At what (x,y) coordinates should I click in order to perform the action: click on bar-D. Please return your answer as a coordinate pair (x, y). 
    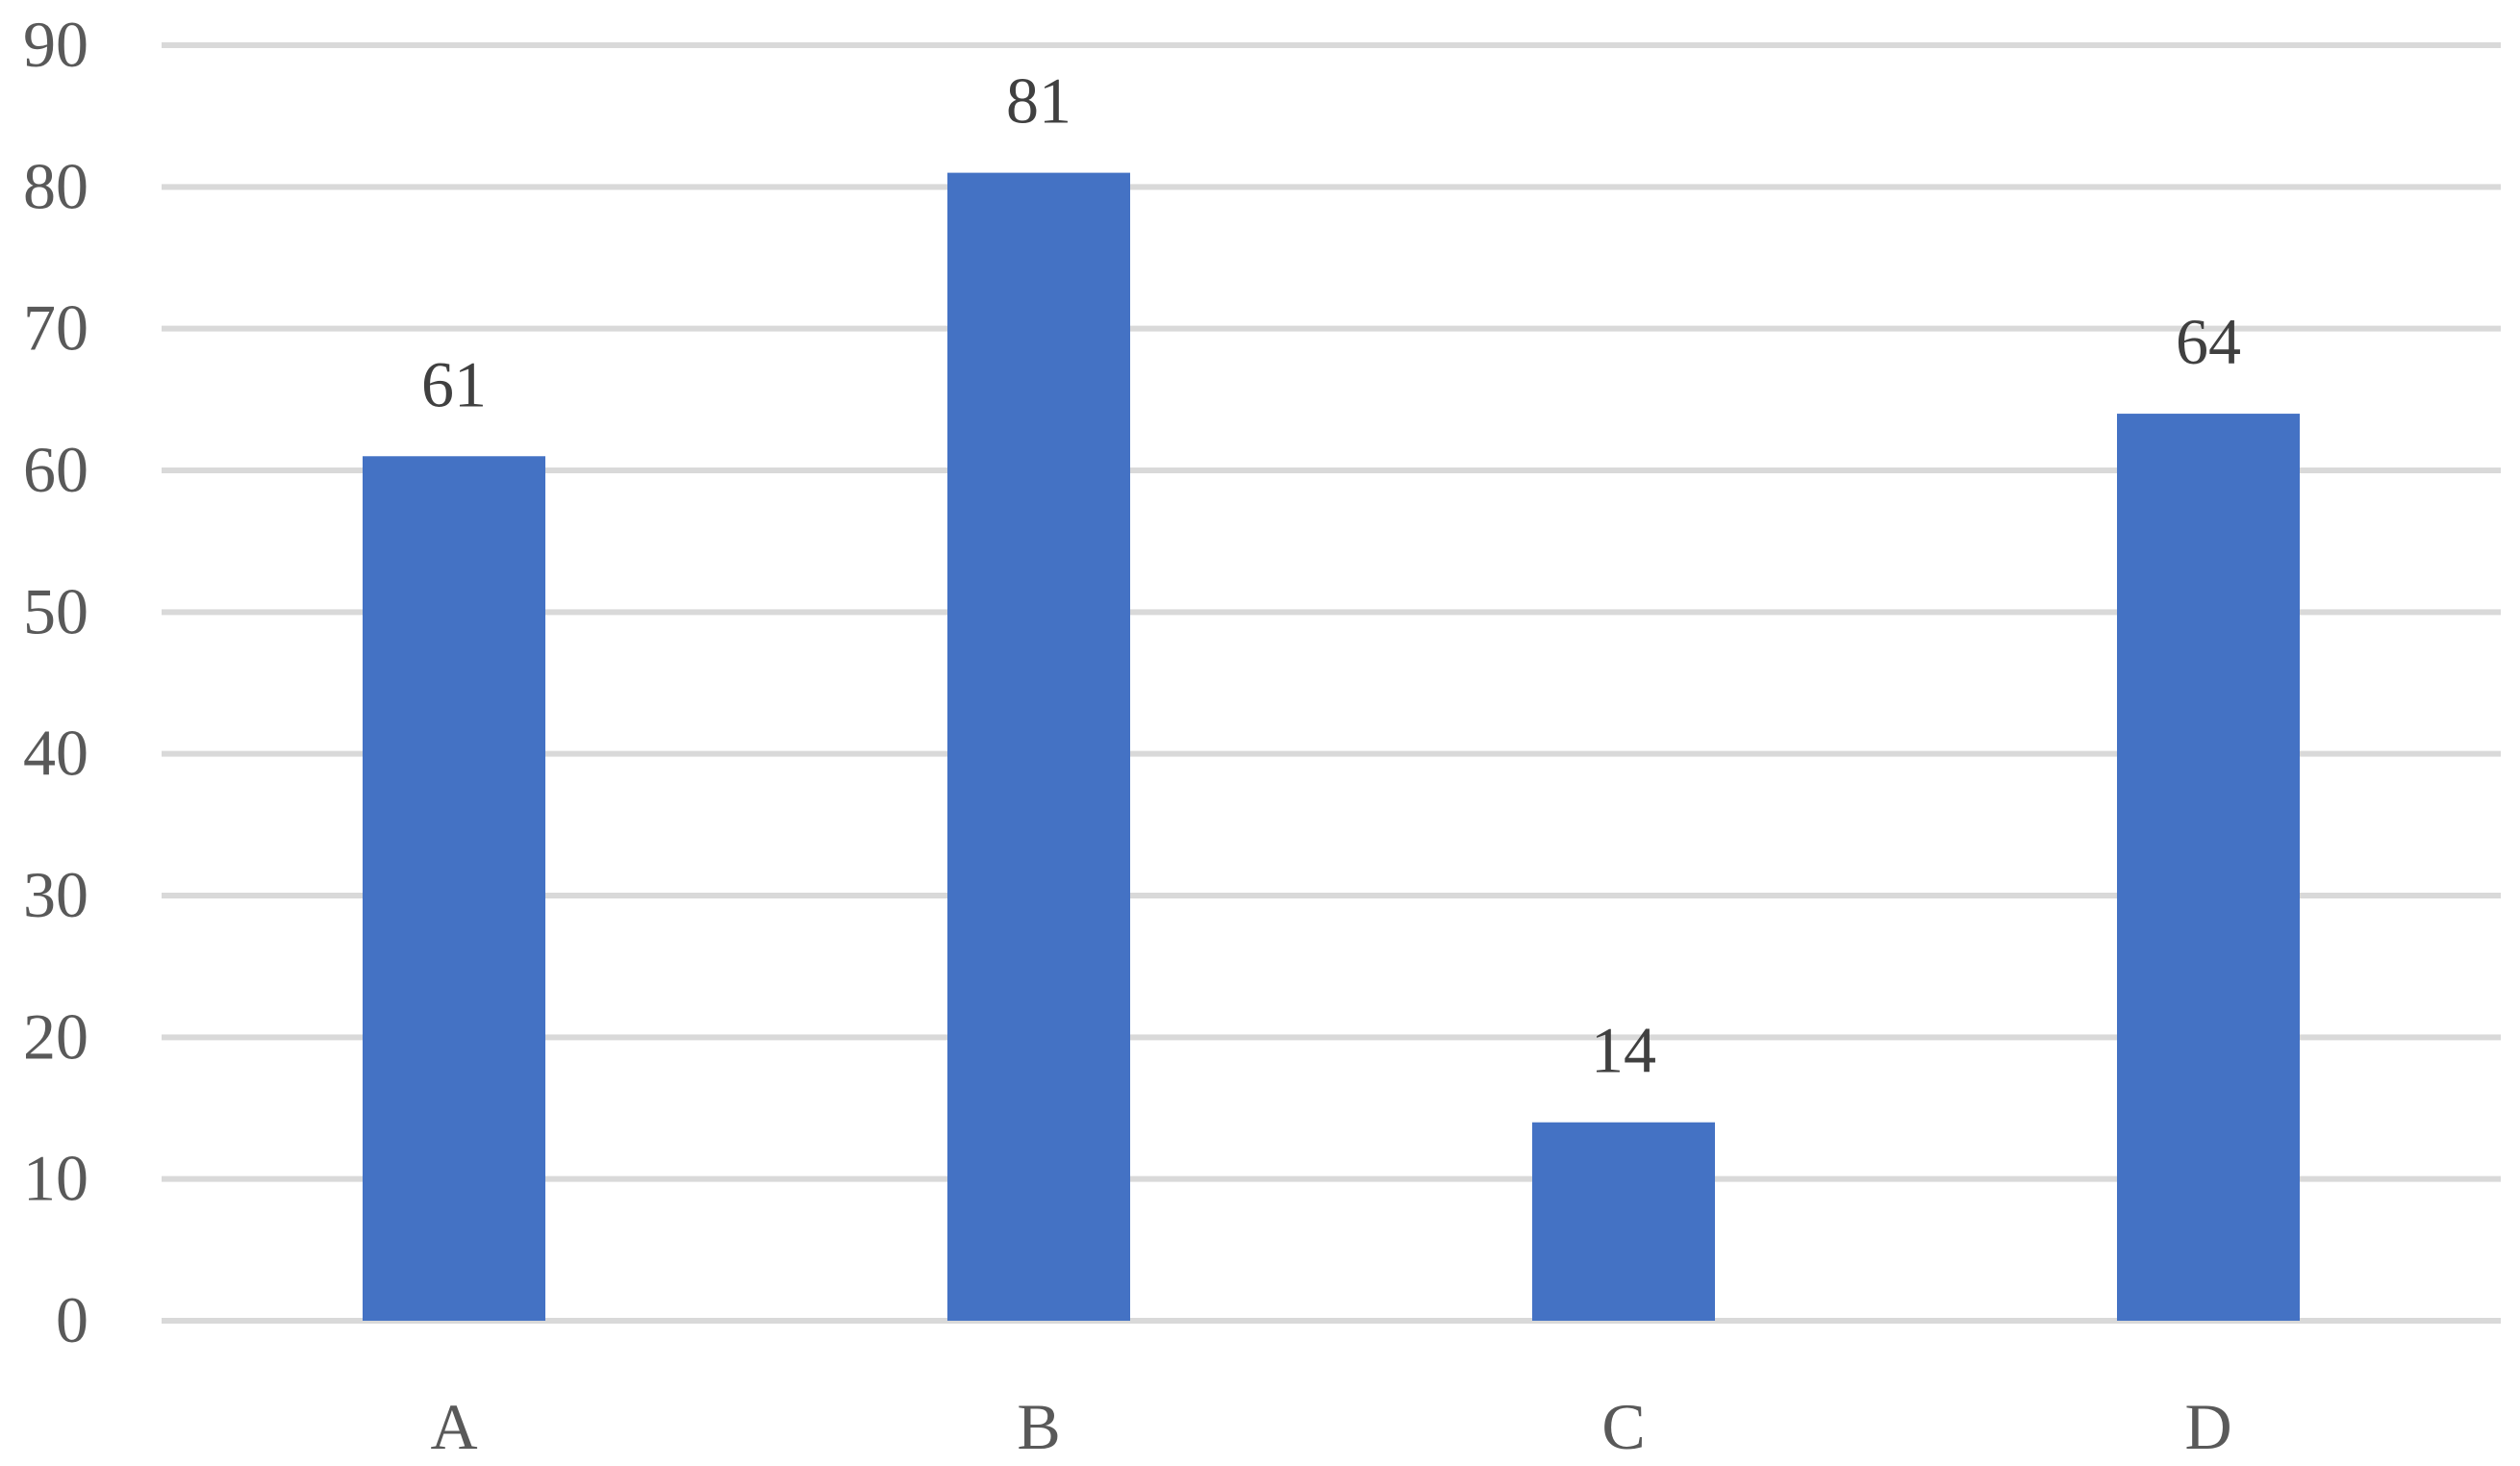
    Looking at the image, I should click on (2209, 868).